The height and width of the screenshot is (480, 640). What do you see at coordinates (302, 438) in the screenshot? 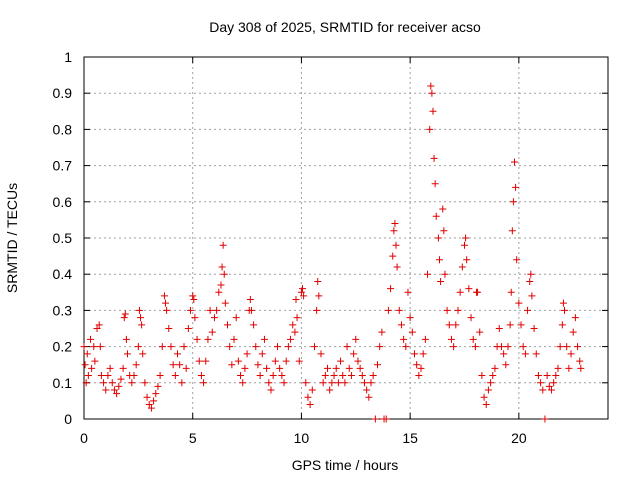
I see `x-tick-label: 10` at bounding box center [302, 438].